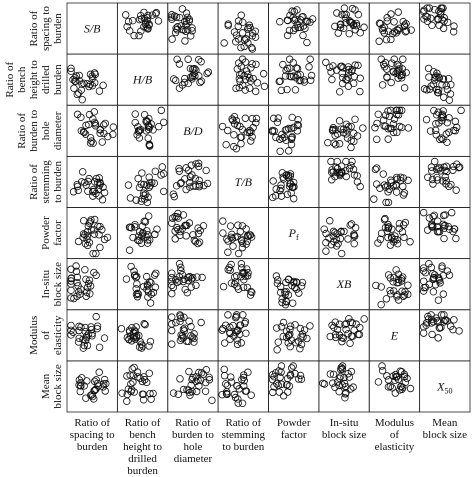 The height and width of the screenshot is (477, 473). What do you see at coordinates (58, 233) in the screenshot?
I see `row-label: factor` at bounding box center [58, 233].